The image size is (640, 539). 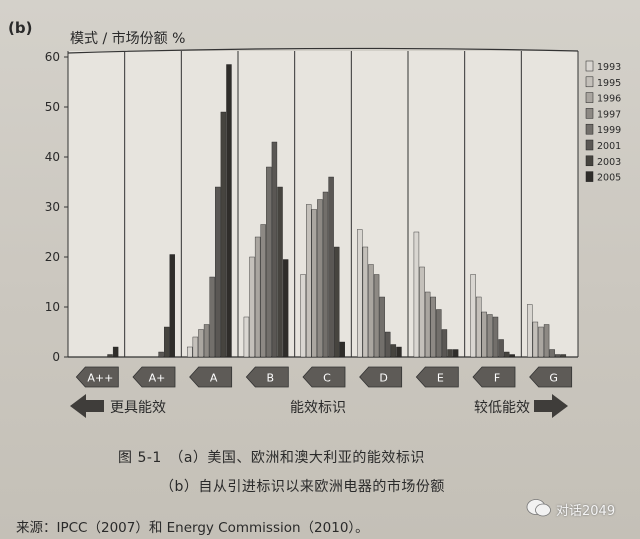 I want to click on y-tick-label: 10, so click(x=52, y=307).